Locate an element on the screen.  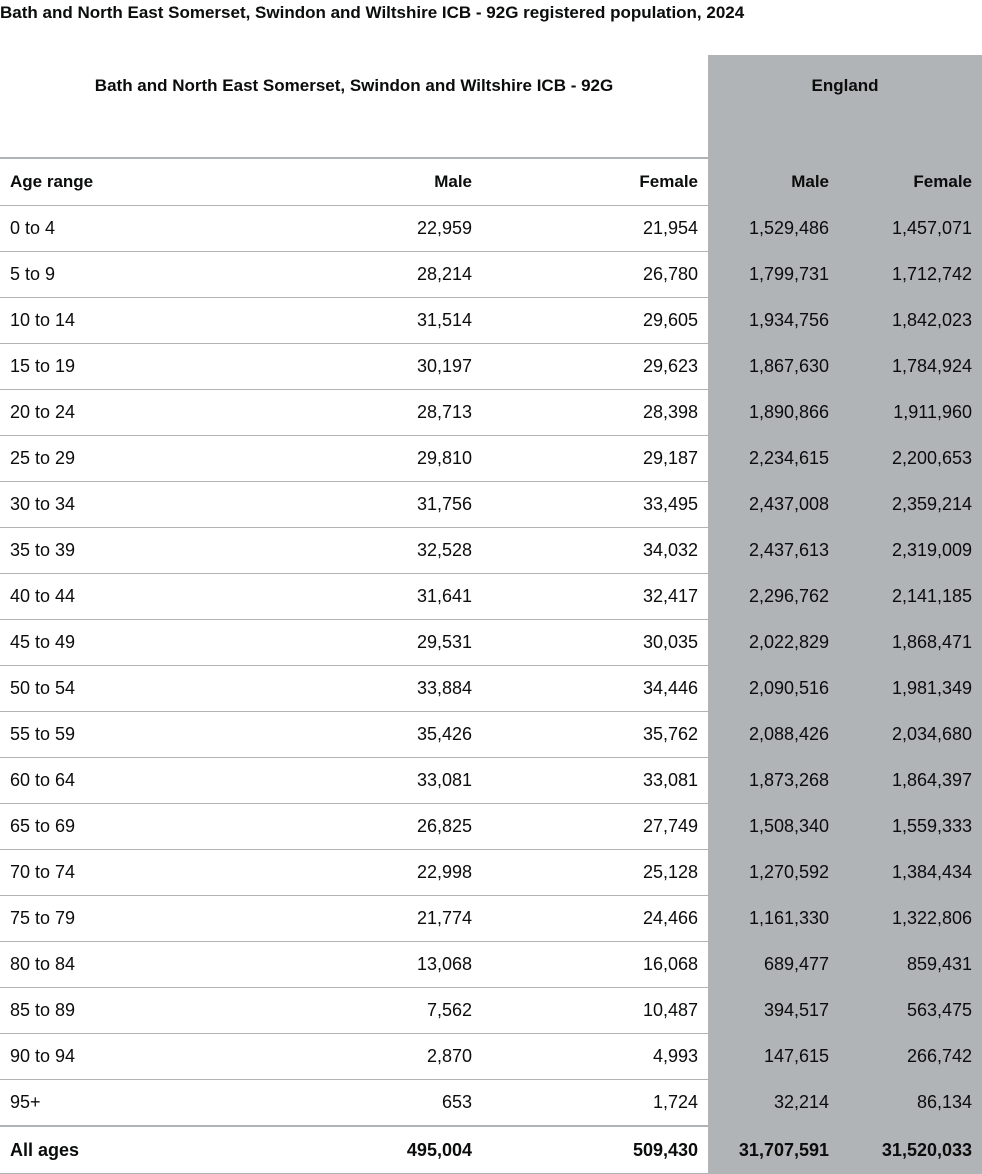
local-female-cell: 32,417 is located at coordinates (595, 596).